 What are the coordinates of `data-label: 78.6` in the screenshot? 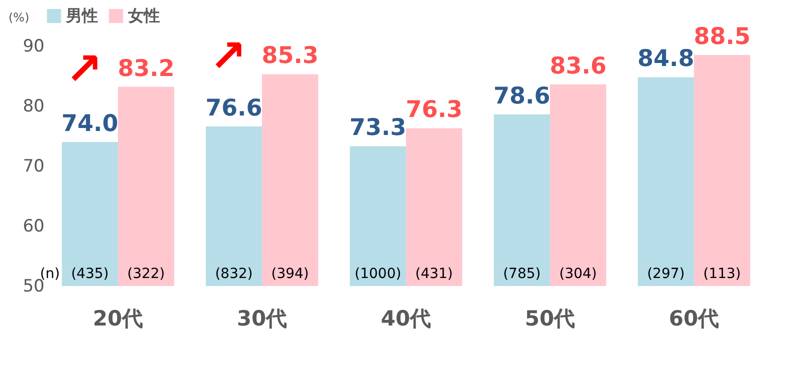 It's located at (522, 96).